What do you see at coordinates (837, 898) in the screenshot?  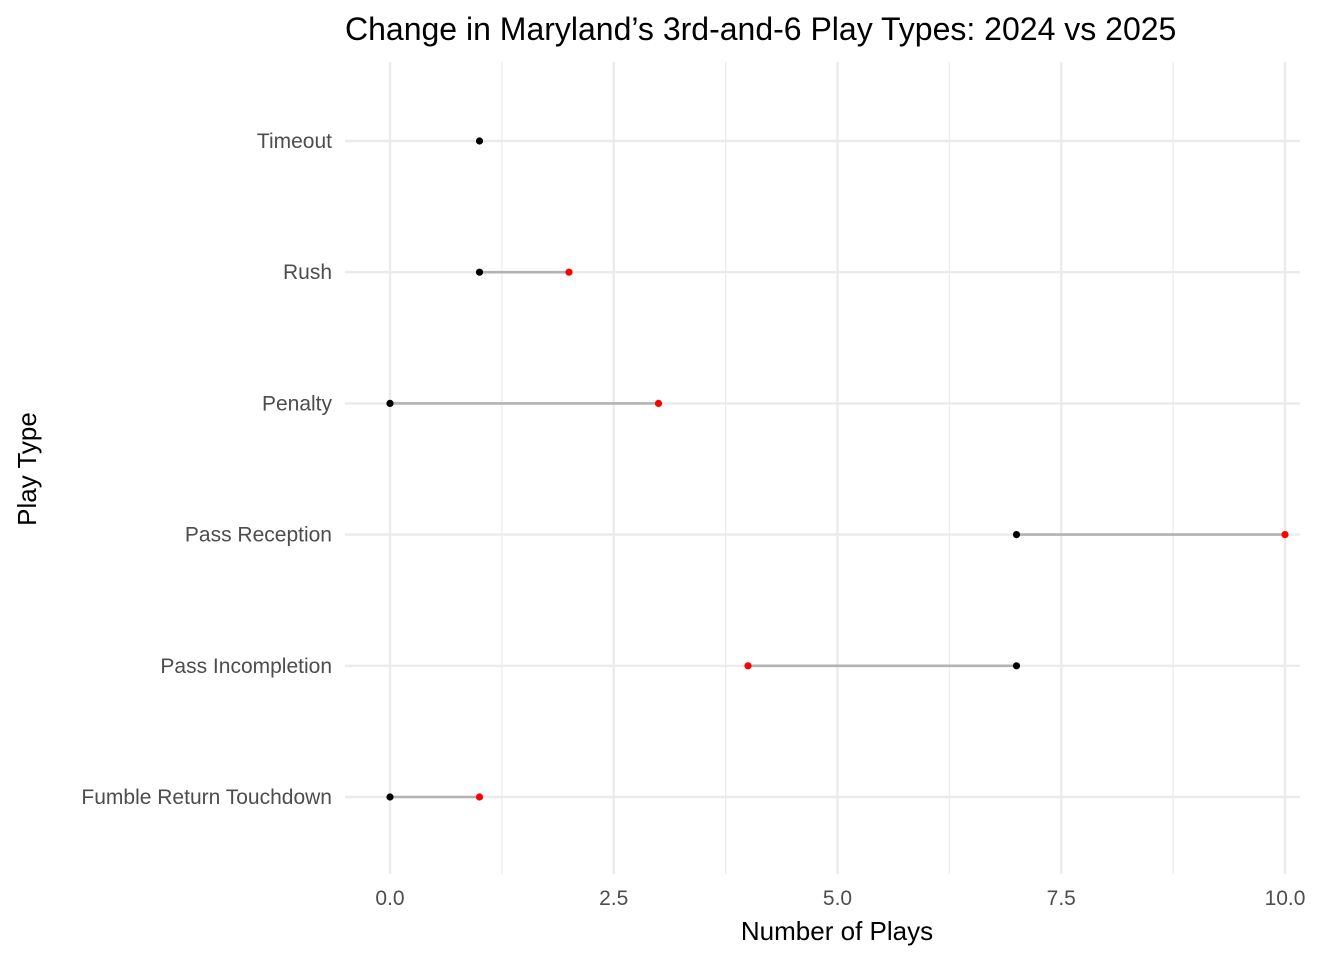 I see `x-tick-label: 5.0` at bounding box center [837, 898].